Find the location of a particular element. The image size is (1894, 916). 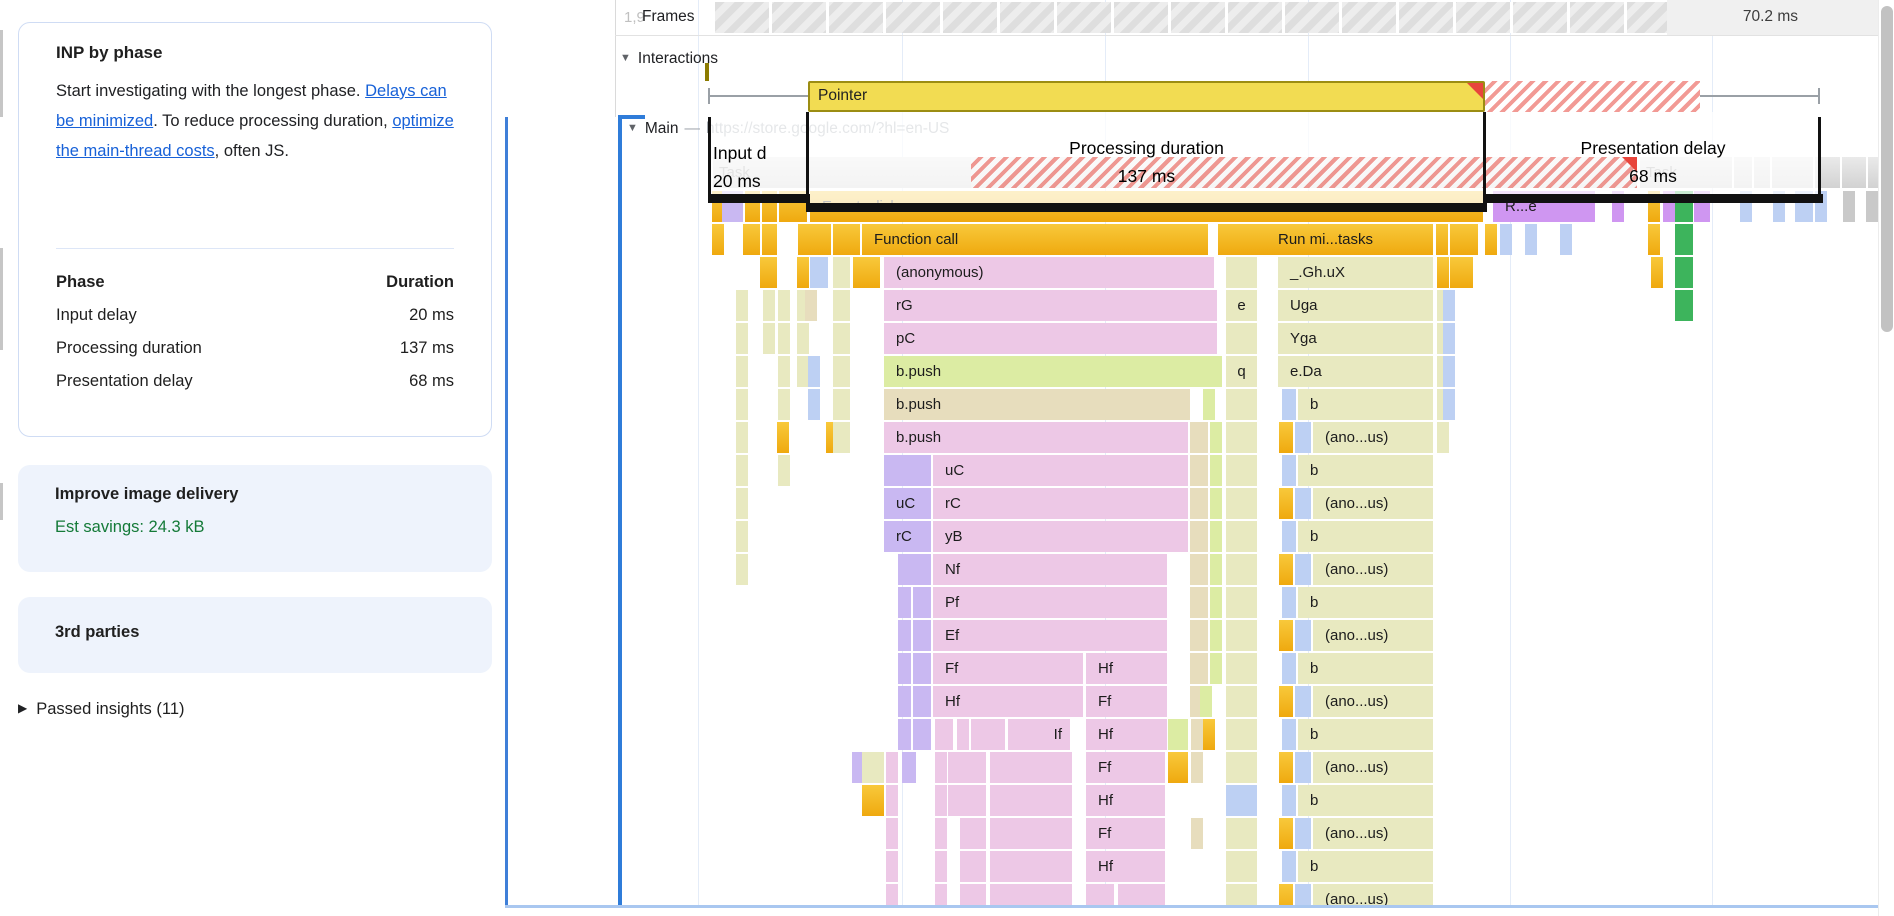

track-label-frames: Frames is located at coordinates (668, 16).